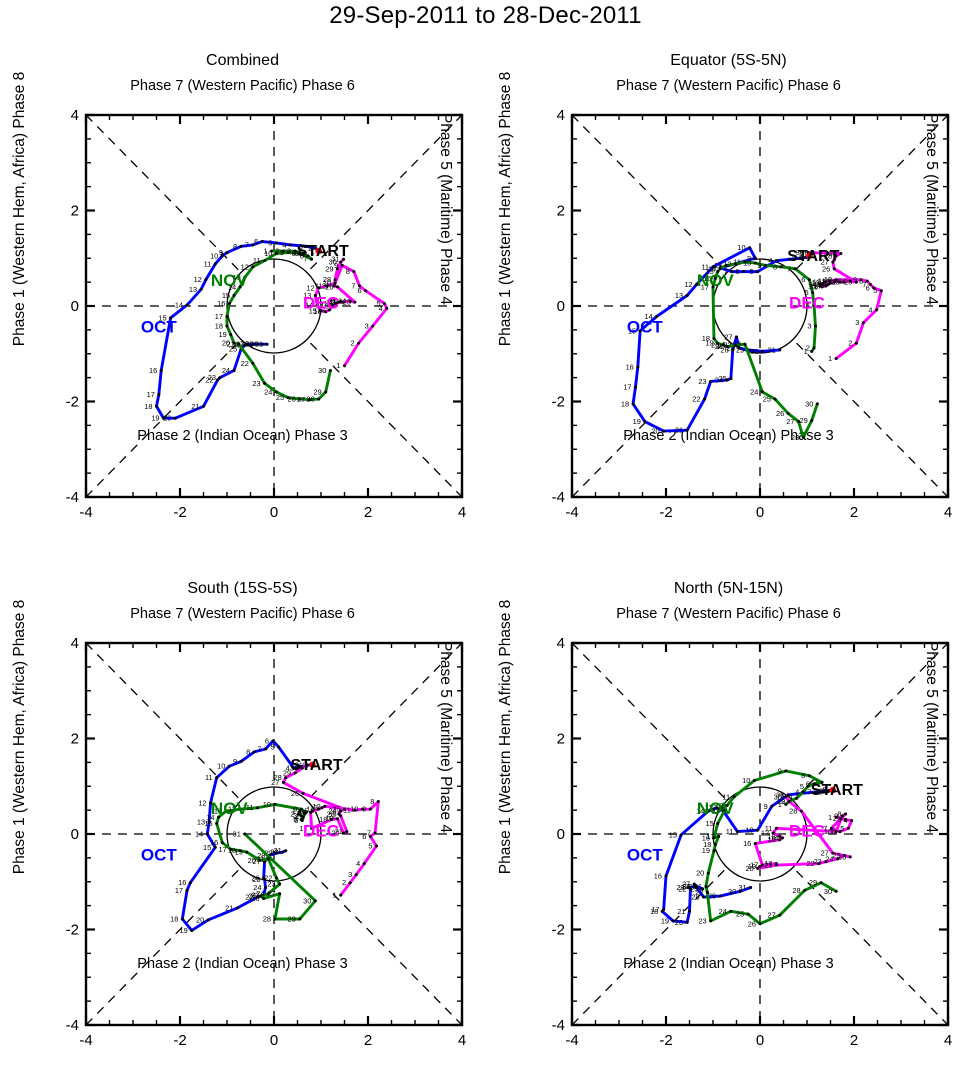  I want to click on day-label: 5, so click(842, 828).